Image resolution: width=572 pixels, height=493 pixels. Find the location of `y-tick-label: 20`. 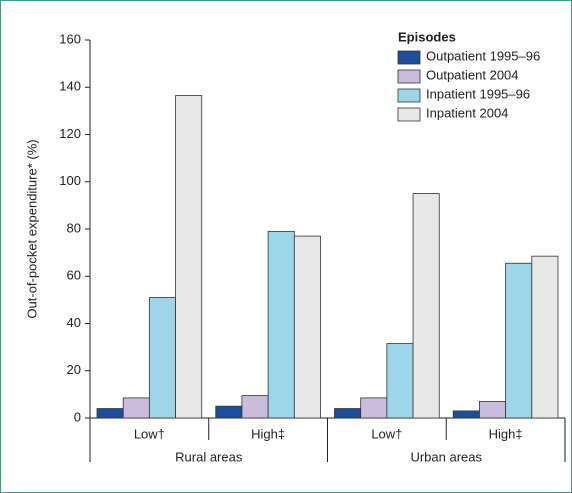

y-tick-label: 20 is located at coordinates (74, 369).